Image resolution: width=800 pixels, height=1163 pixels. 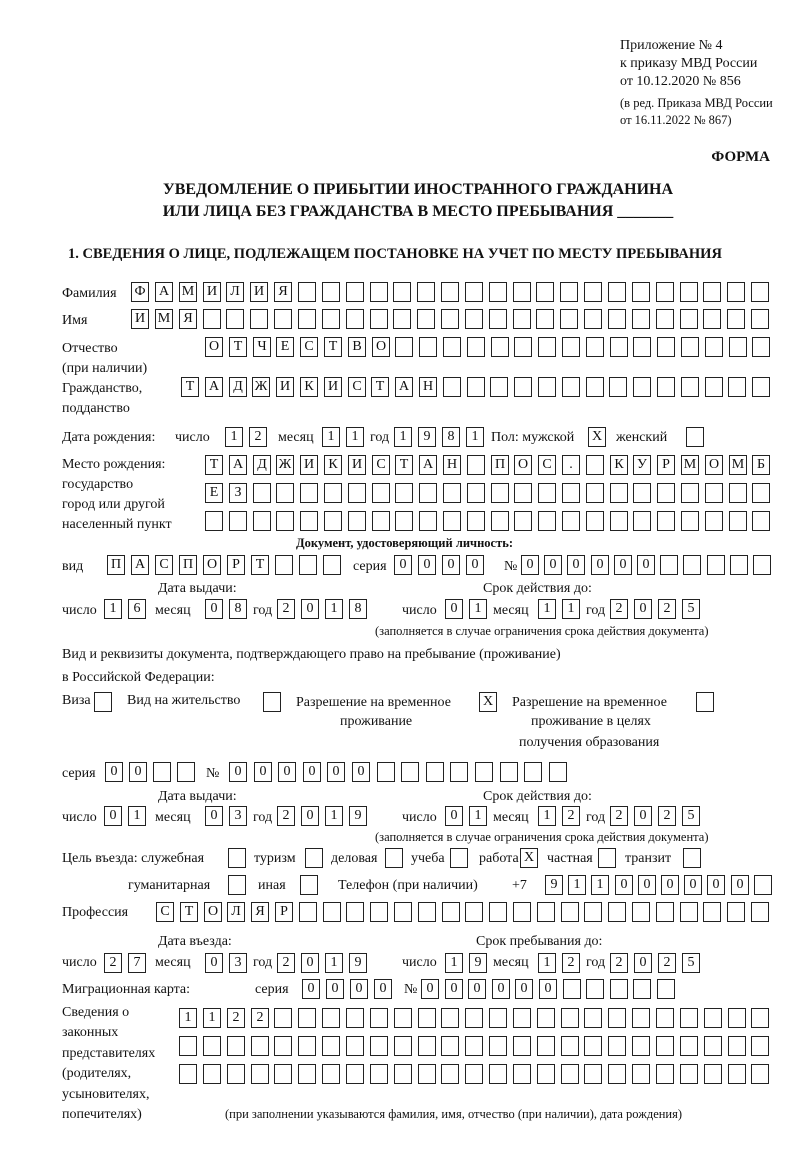 What do you see at coordinates (357, 347) in the screenshot?
I see `char-cell: В` at bounding box center [357, 347].